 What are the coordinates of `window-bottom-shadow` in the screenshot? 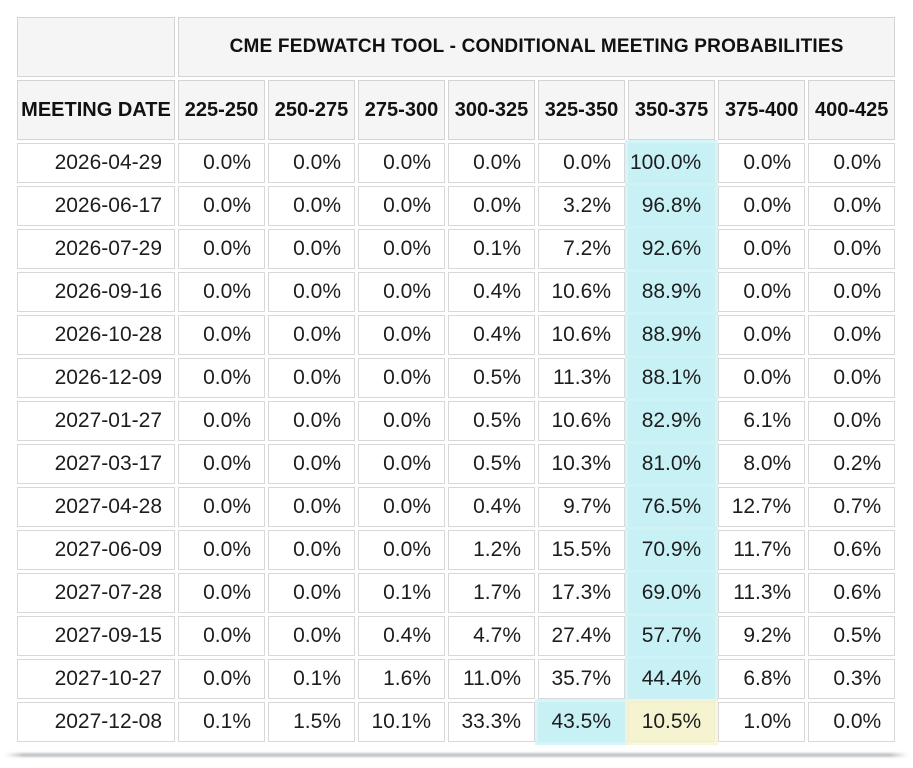 It's located at (456, 755).